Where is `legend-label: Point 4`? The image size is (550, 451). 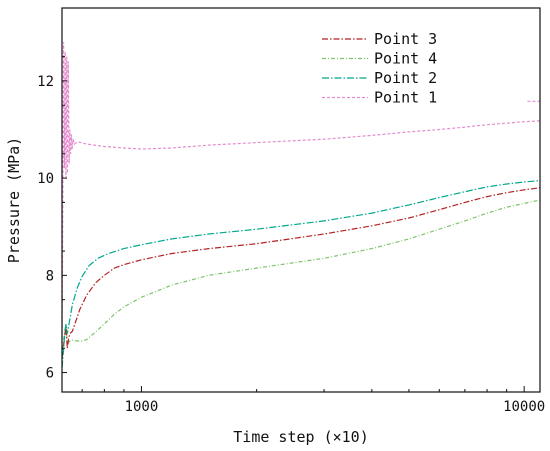
legend-label: Point 4 is located at coordinates (405, 59).